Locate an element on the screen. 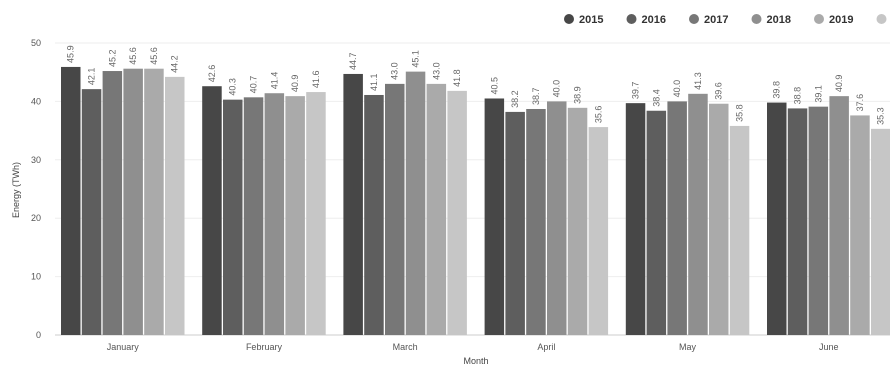 This screenshot has height=365, width=890. bar-march-2019 is located at coordinates (436, 209).